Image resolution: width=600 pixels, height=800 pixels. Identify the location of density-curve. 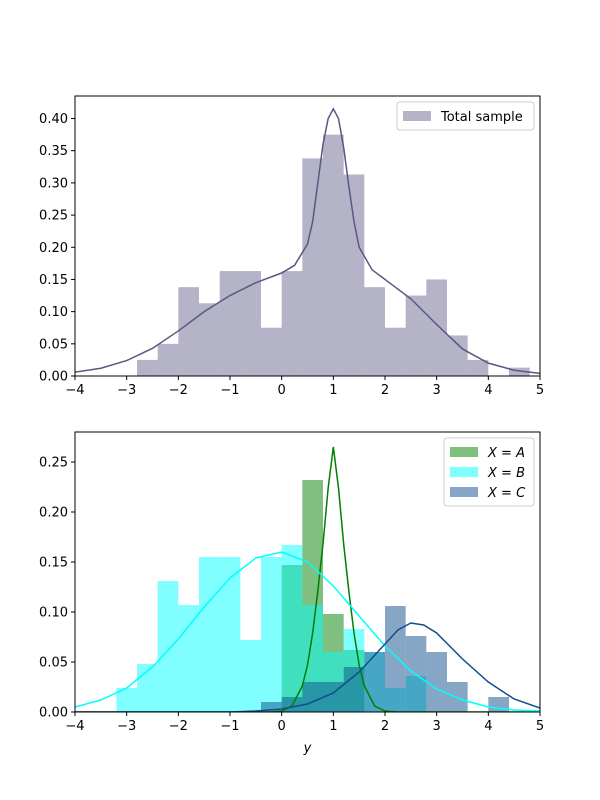
(307, 667).